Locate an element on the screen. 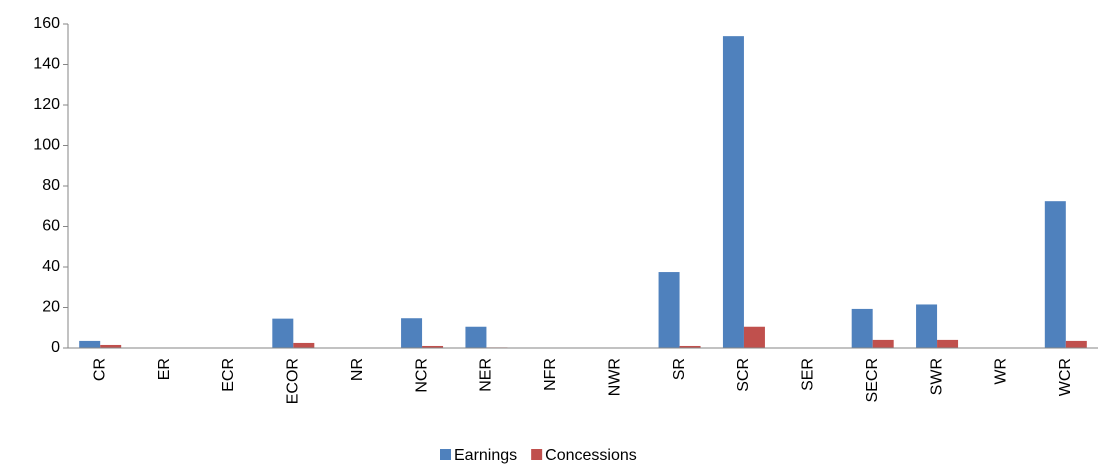 The height and width of the screenshot is (470, 1105). y-tick-label: 80 is located at coordinates (51, 185).